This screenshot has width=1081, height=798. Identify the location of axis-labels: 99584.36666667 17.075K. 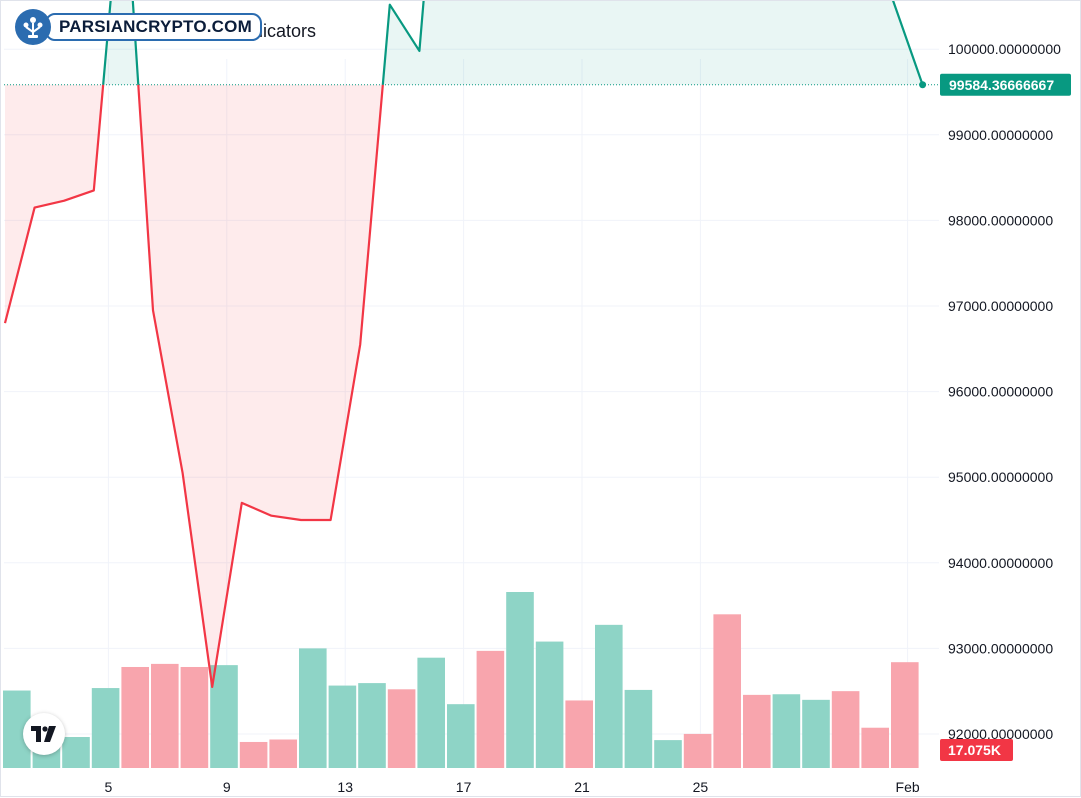
(1005, 417).